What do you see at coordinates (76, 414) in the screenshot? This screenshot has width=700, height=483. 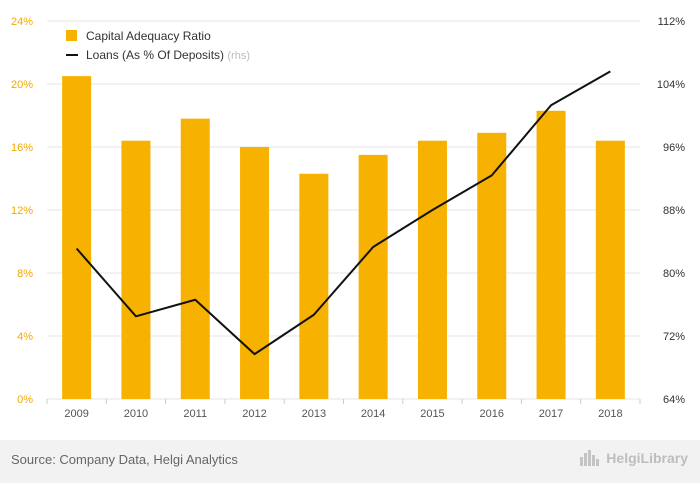 I see `x-tick-label: 2009` at bounding box center [76, 414].